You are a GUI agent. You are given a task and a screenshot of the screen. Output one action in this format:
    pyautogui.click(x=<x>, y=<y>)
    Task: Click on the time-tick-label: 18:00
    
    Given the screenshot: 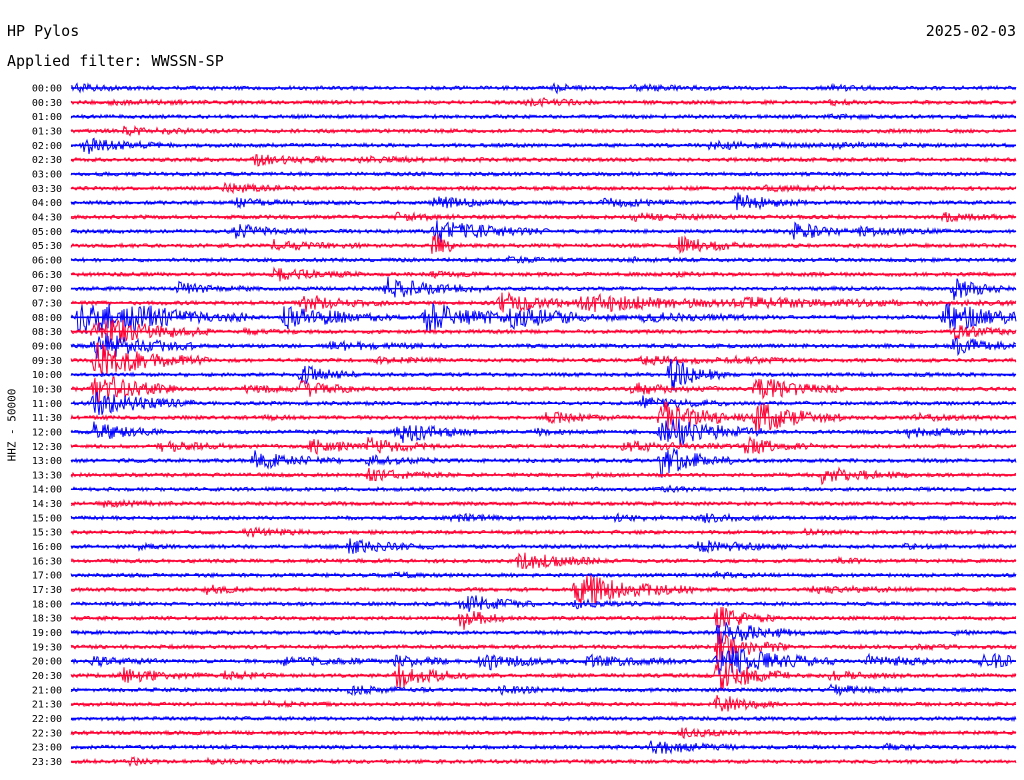 What is the action you would take?
    pyautogui.click(x=47, y=604)
    